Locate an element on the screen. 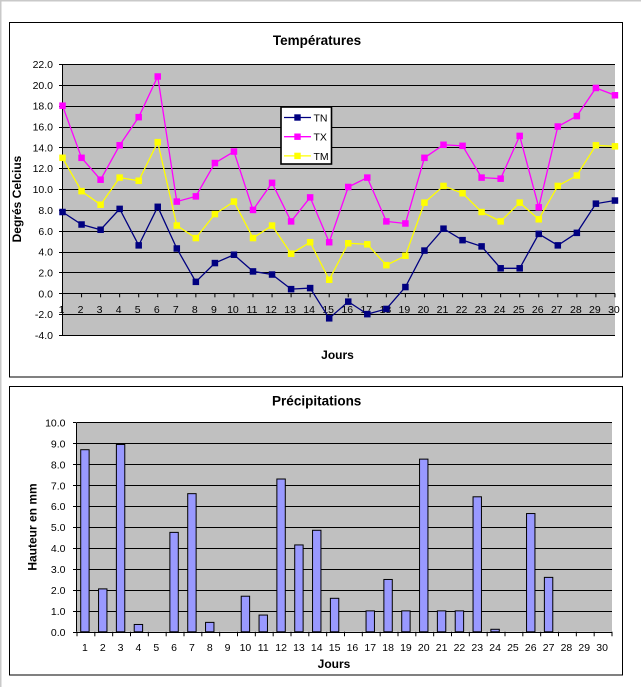 Image resolution: width=641 pixels, height=687 pixels. svg-text: -4.0 is located at coordinates (44, 336).